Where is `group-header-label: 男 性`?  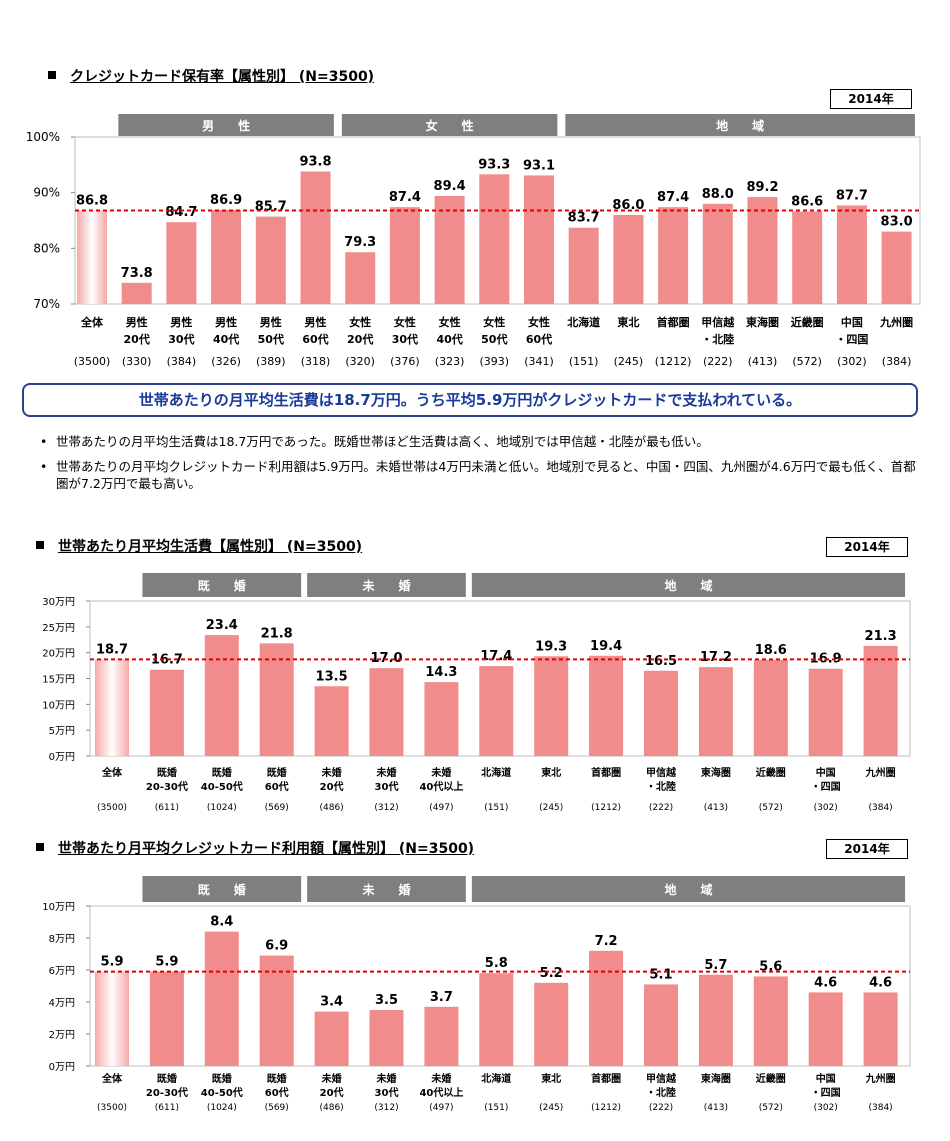
group-header-label: 男 性 is located at coordinates (226, 125).